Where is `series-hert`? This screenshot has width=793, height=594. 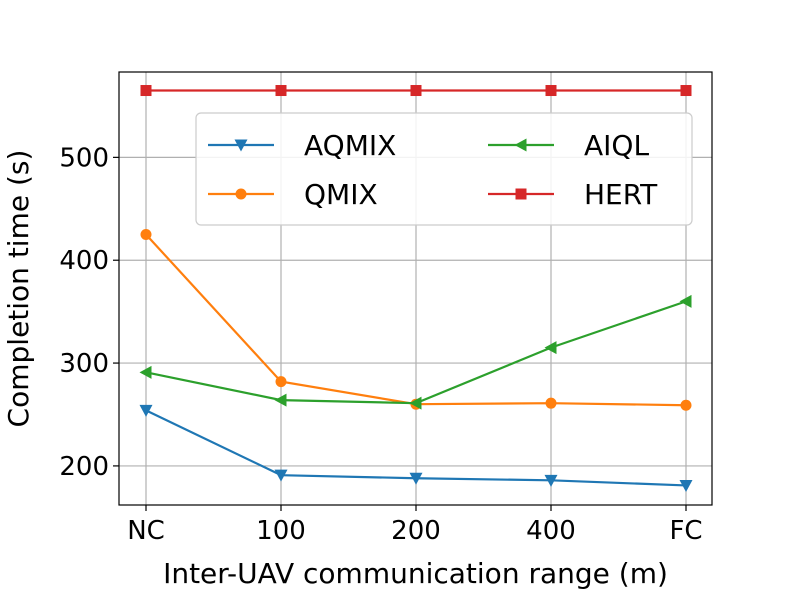 series-hert is located at coordinates (416, 91).